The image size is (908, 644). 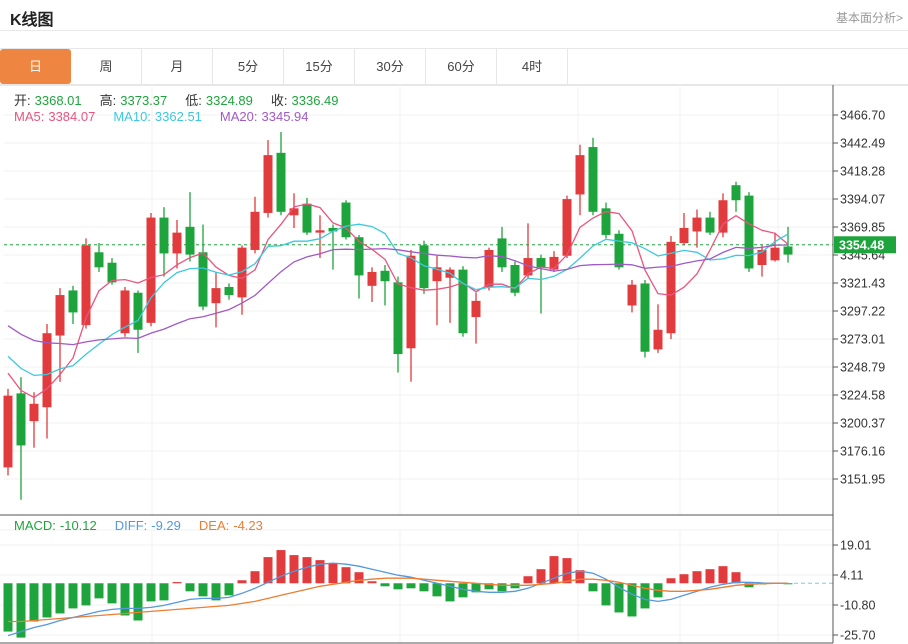 I want to click on macd-readout: MACD: -10.12, so click(x=55, y=525).